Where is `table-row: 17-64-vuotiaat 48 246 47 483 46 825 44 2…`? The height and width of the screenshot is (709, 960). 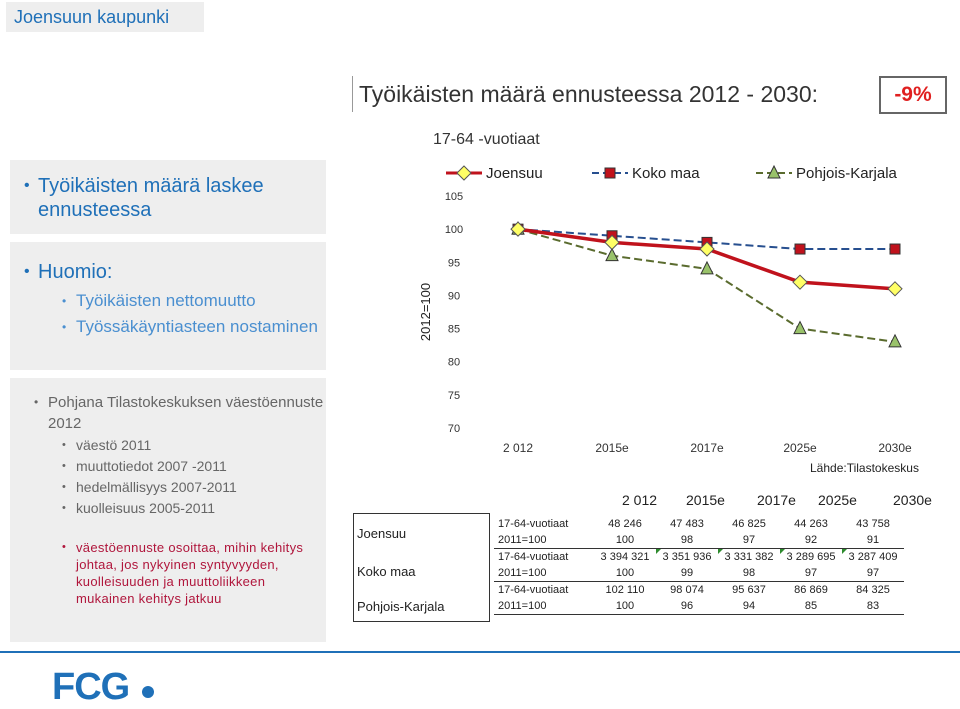
table-row: 17-64-vuotiaat 48 246 47 483 46 825 44 2… is located at coordinates (699, 524).